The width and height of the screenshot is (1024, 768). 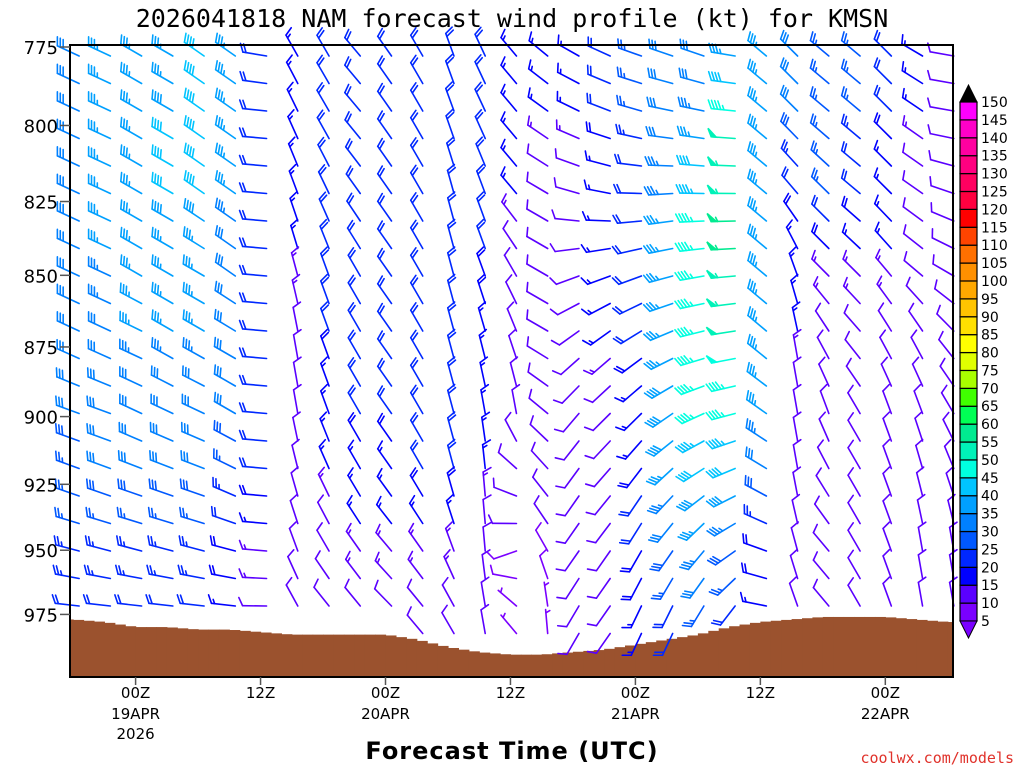 What do you see at coordinates (885, 693) in the screenshot?
I see `x-tick-label: 00Z` at bounding box center [885, 693].